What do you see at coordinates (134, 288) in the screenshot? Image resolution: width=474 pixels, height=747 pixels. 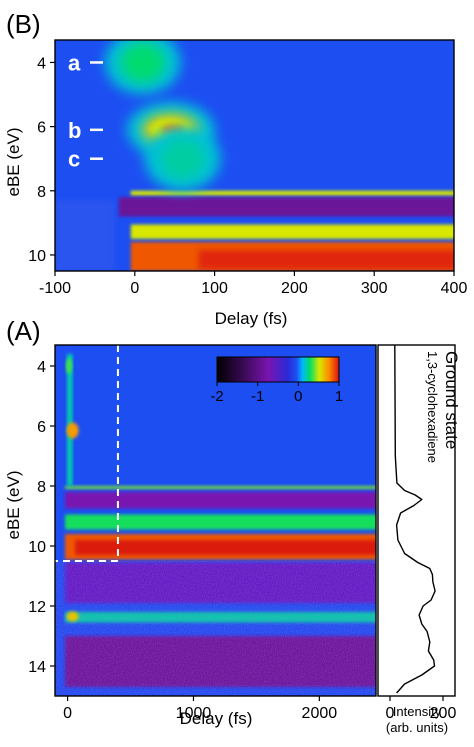 I see `panel-b-xtick-label: 0` at bounding box center [134, 288].